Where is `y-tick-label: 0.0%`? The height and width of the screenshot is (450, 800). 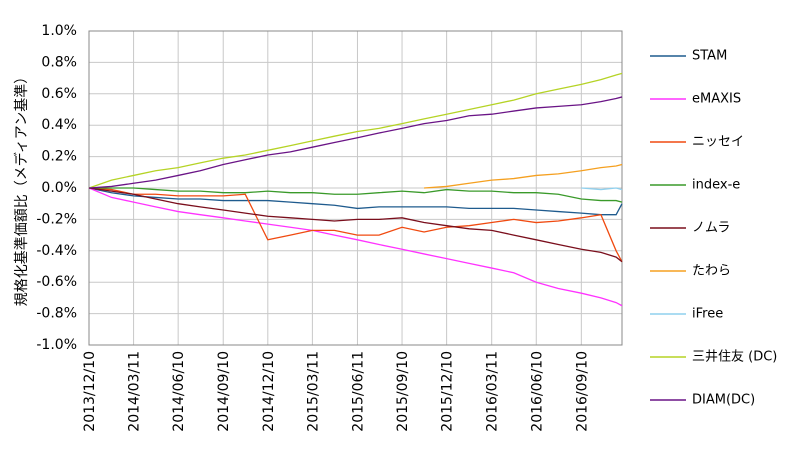 y-tick-label: 0.0% is located at coordinates (59, 188).